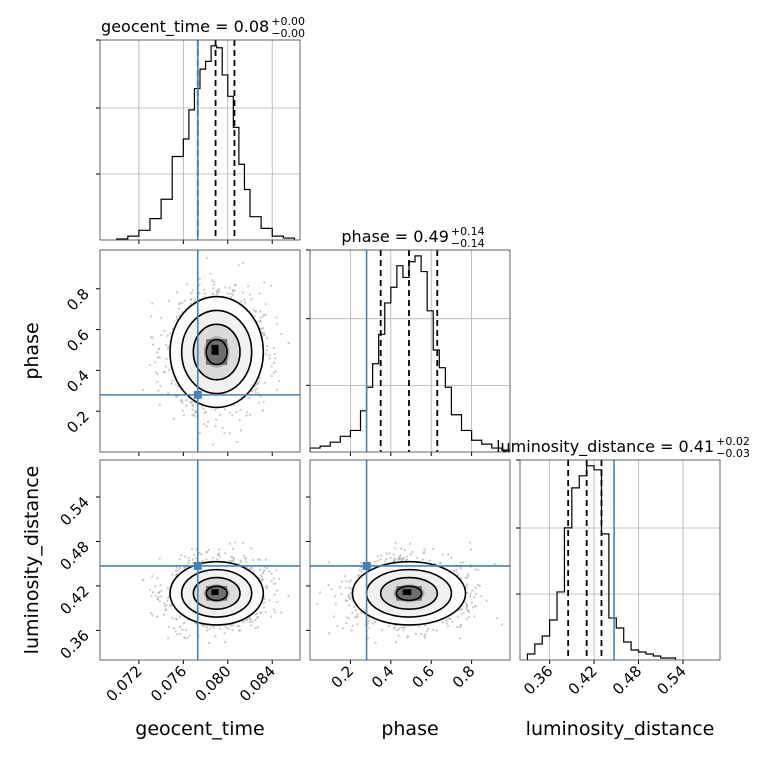 This screenshot has height=760, width=760. What do you see at coordinates (78, 381) in the screenshot?
I see `y-tick-label: 0.4` at bounding box center [78, 381].